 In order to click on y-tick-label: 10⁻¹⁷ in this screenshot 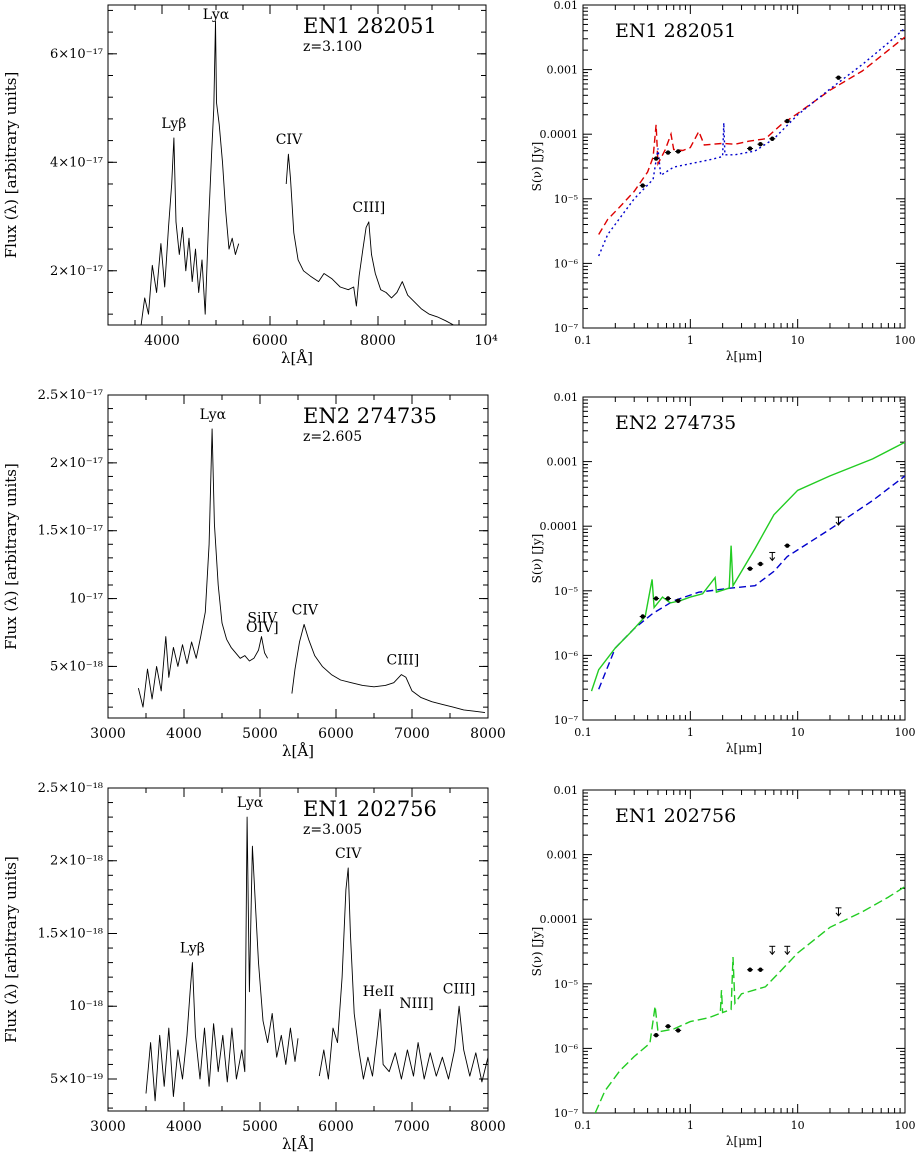, I will do `click(86, 599)`.